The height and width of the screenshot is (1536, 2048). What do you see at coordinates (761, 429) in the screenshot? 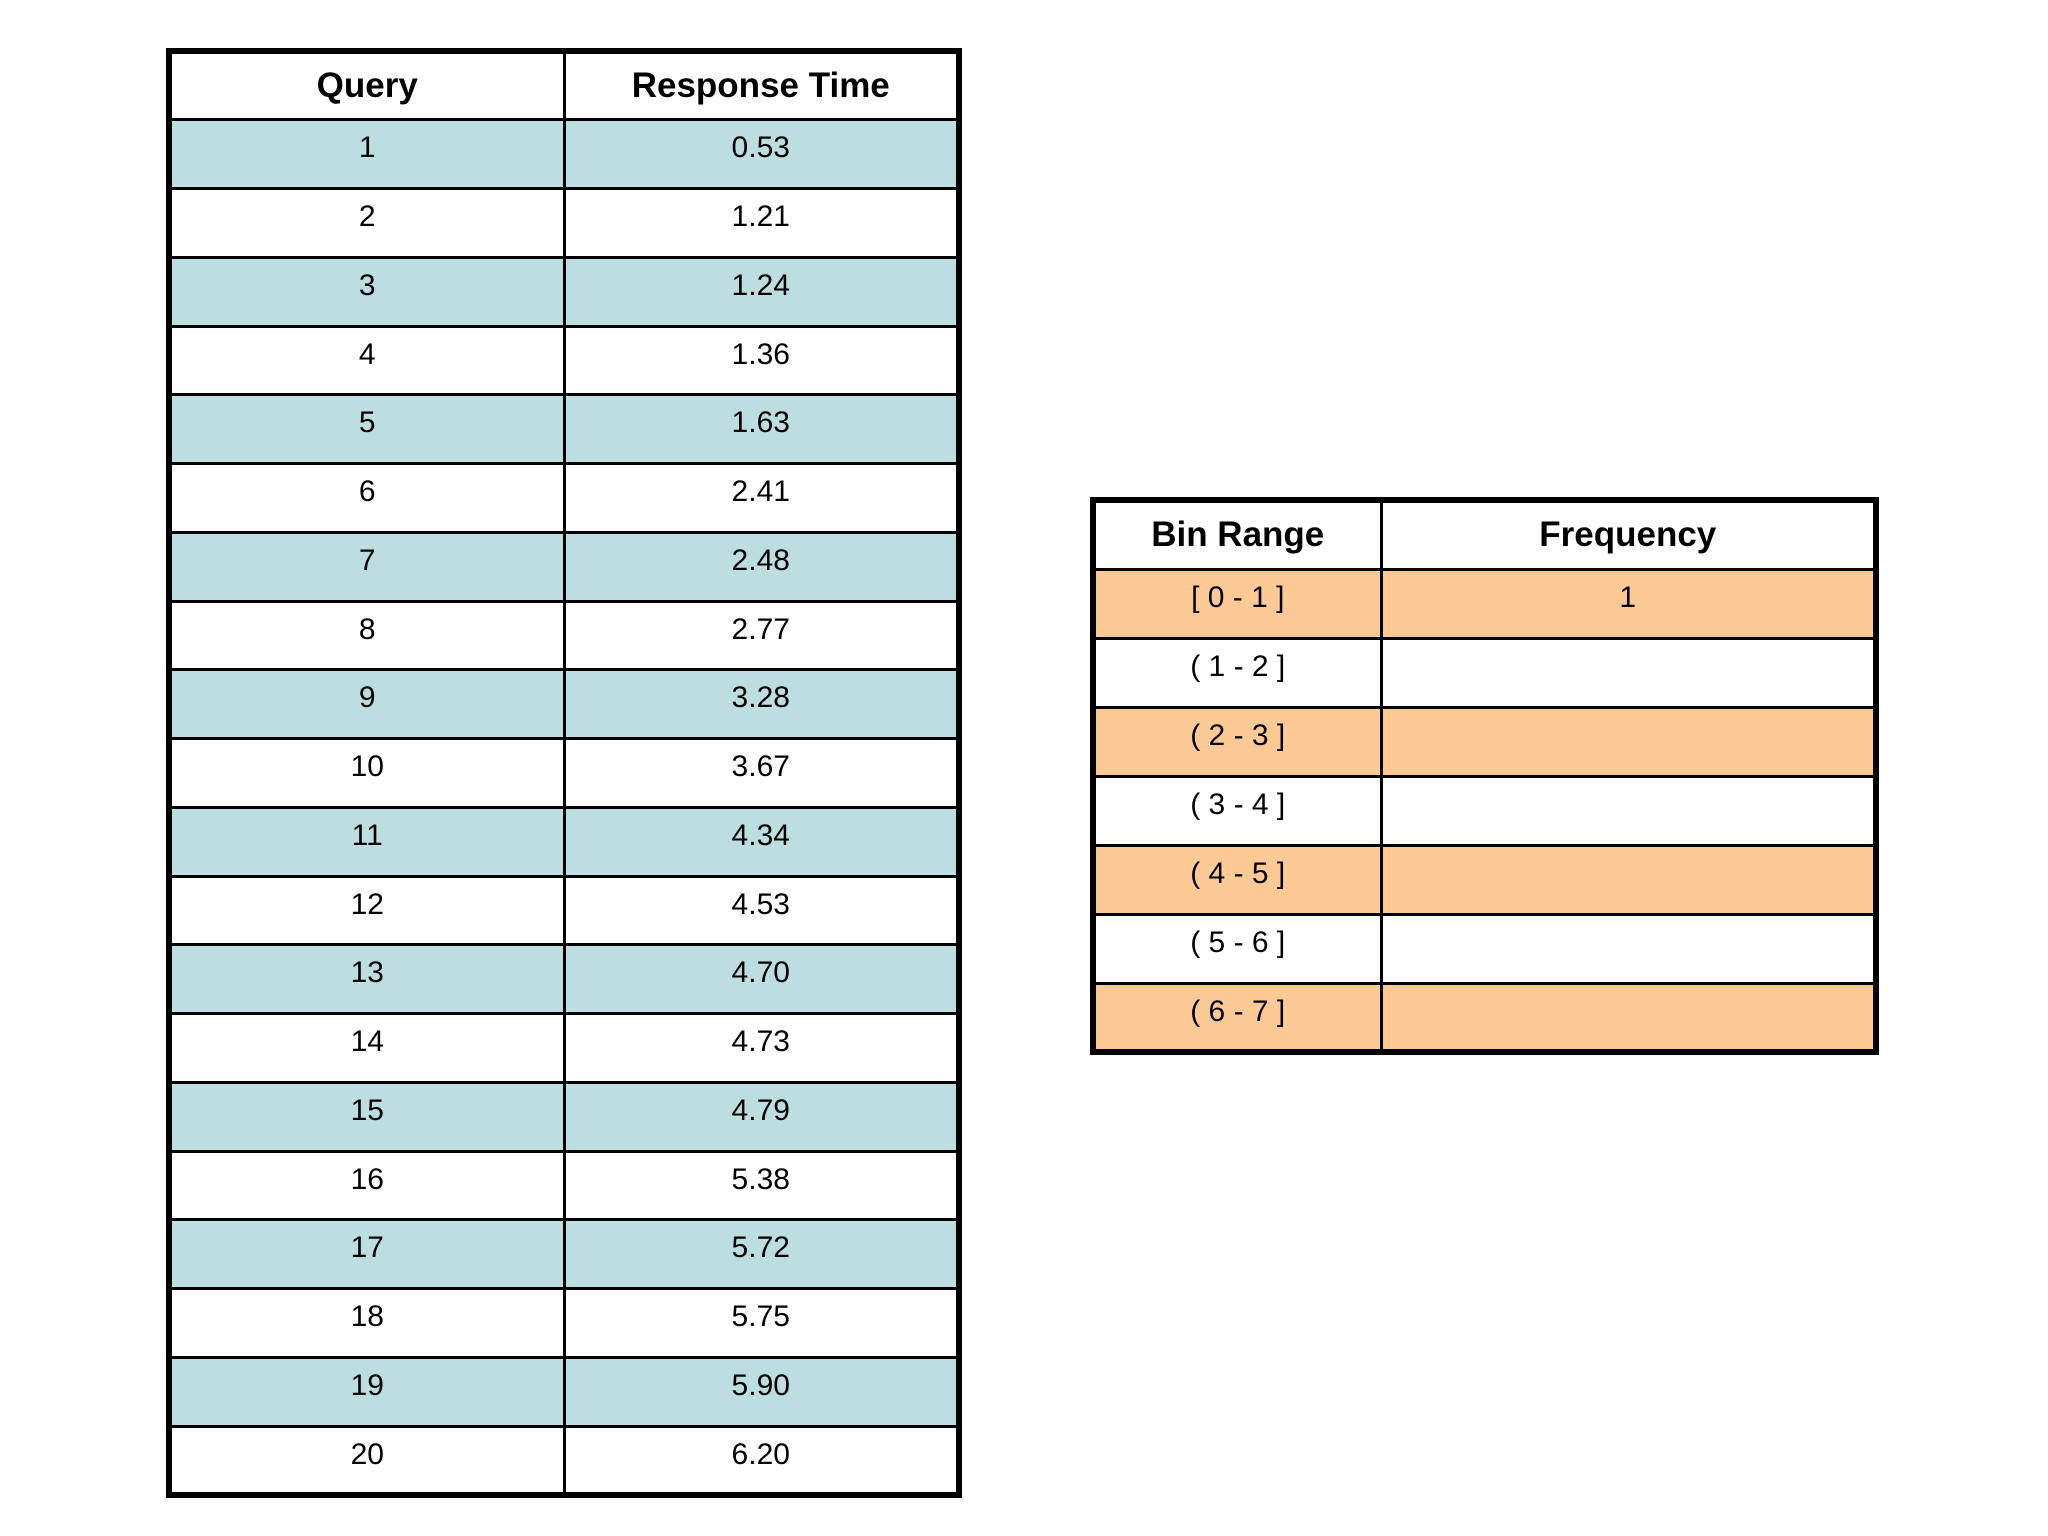
I see `response-time-cell: 1.63` at bounding box center [761, 429].